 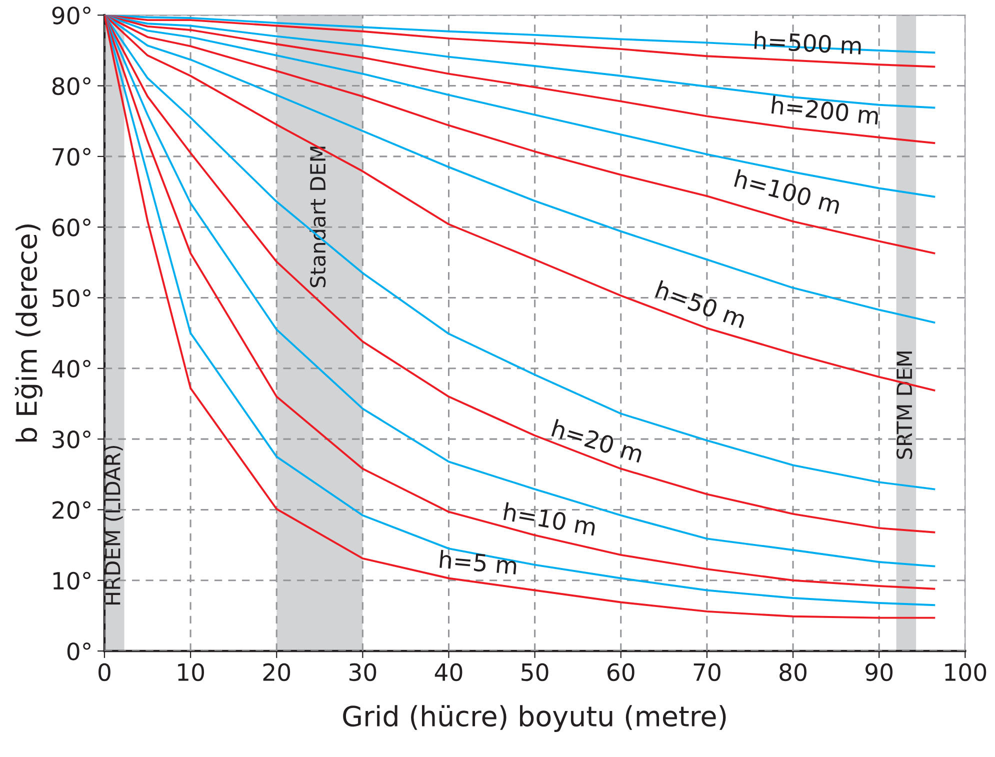 What do you see at coordinates (71, 298) in the screenshot?
I see `y-tick-label: 50°` at bounding box center [71, 298].